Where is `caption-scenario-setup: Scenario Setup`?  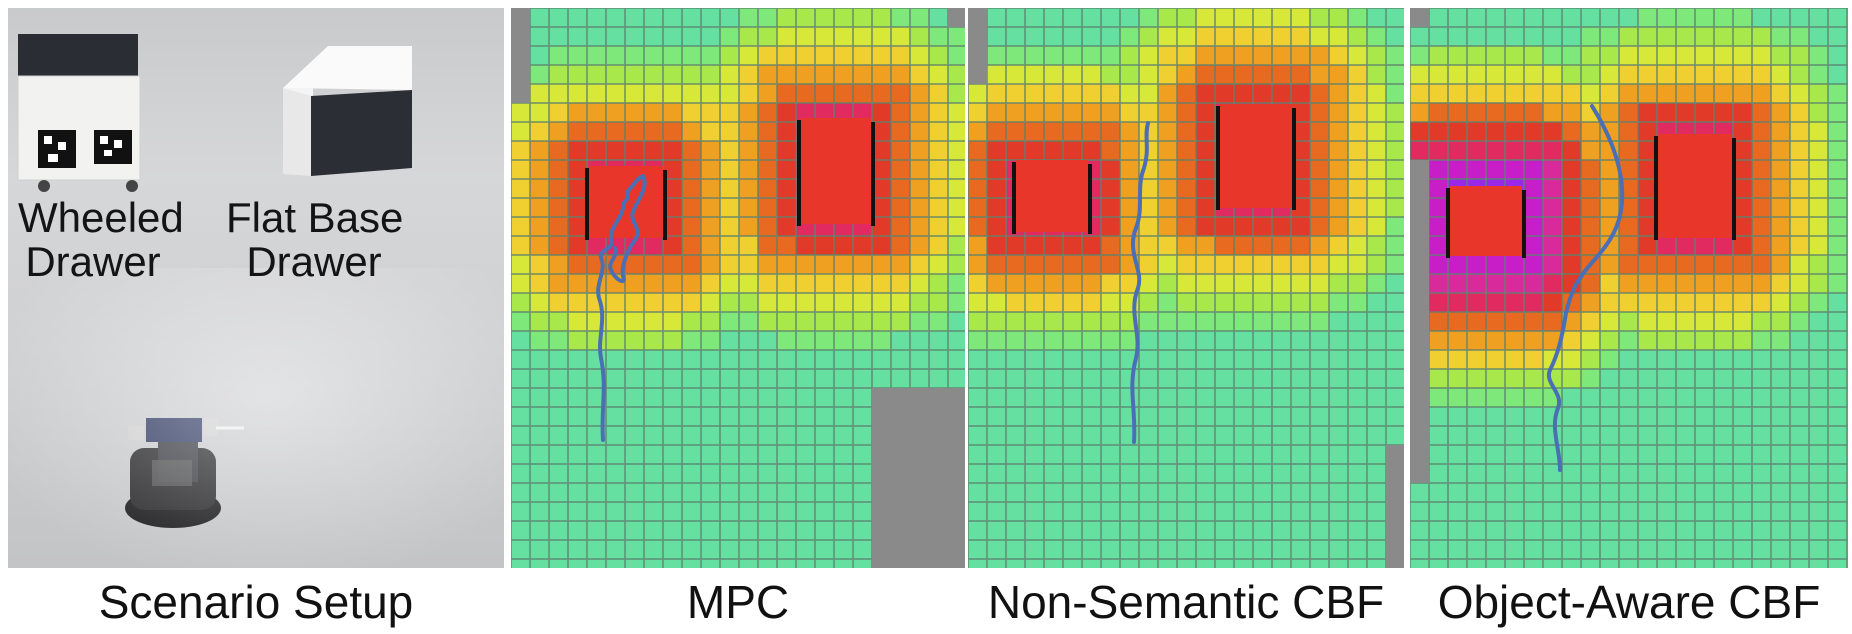 caption-scenario-setup: Scenario Setup is located at coordinates (256, 602).